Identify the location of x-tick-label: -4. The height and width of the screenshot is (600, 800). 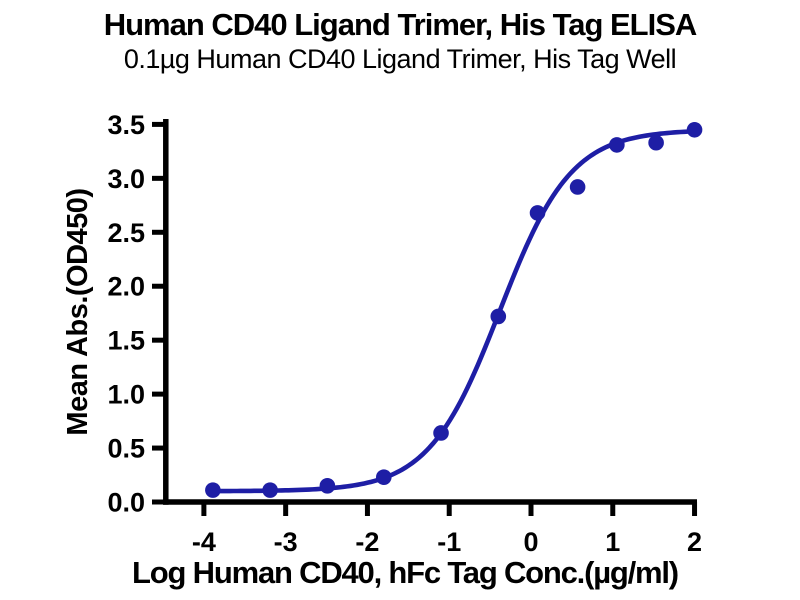
(204, 542).